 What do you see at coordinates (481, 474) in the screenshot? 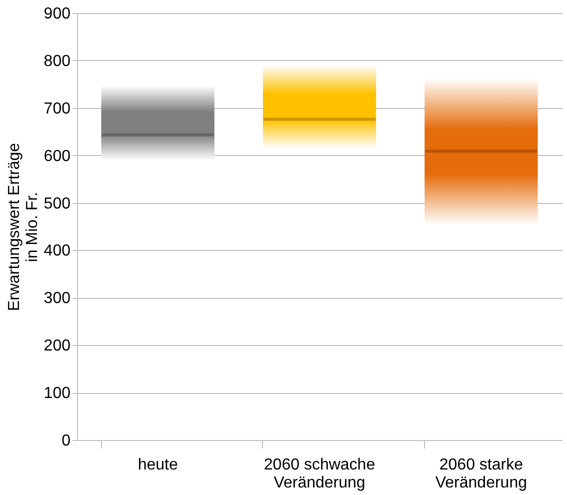
I see `x-tick-label: 2060 starke Veränderung` at bounding box center [481, 474].